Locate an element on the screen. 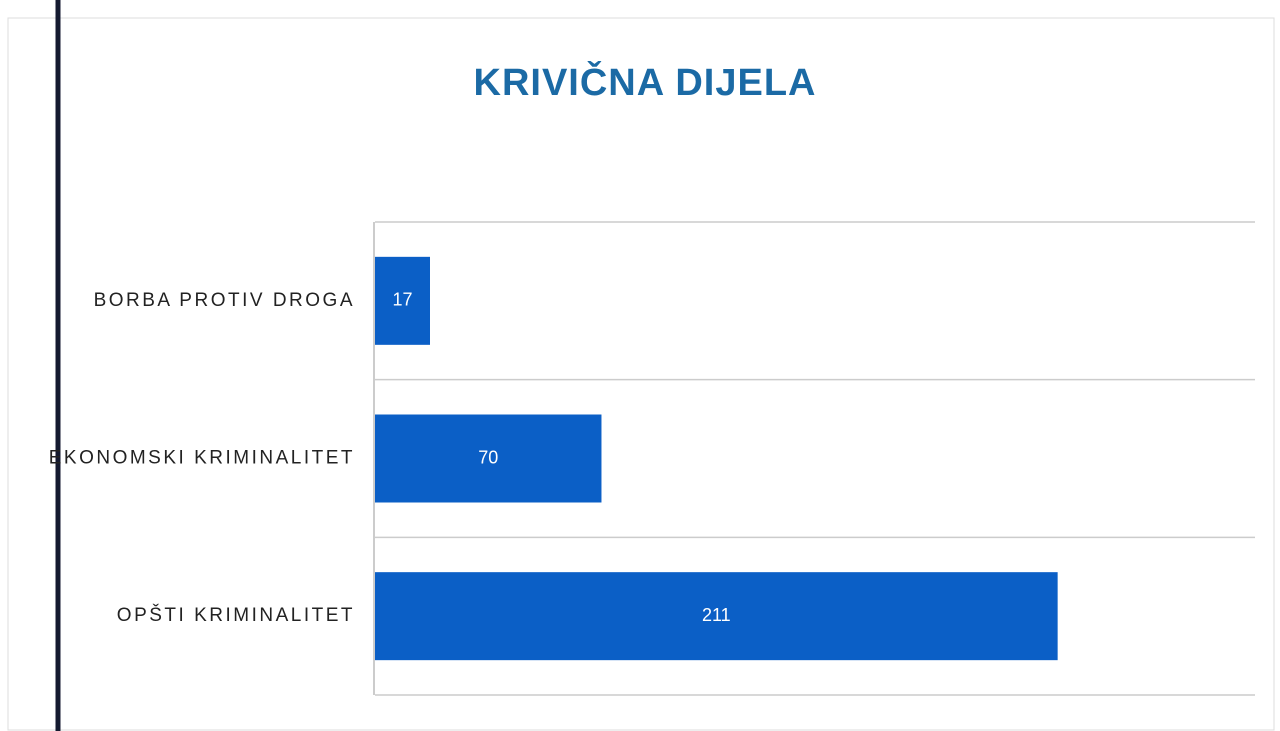 The width and height of the screenshot is (1280, 731). value-label: 17 is located at coordinates (402, 300).